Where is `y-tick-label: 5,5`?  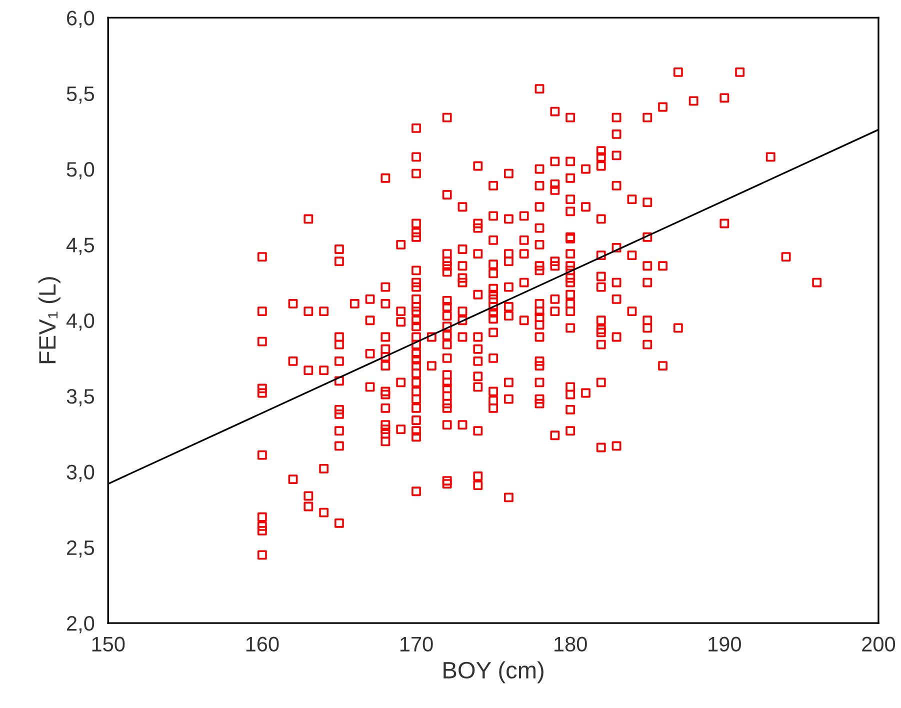 y-tick-label: 5,5 is located at coordinates (80, 95).